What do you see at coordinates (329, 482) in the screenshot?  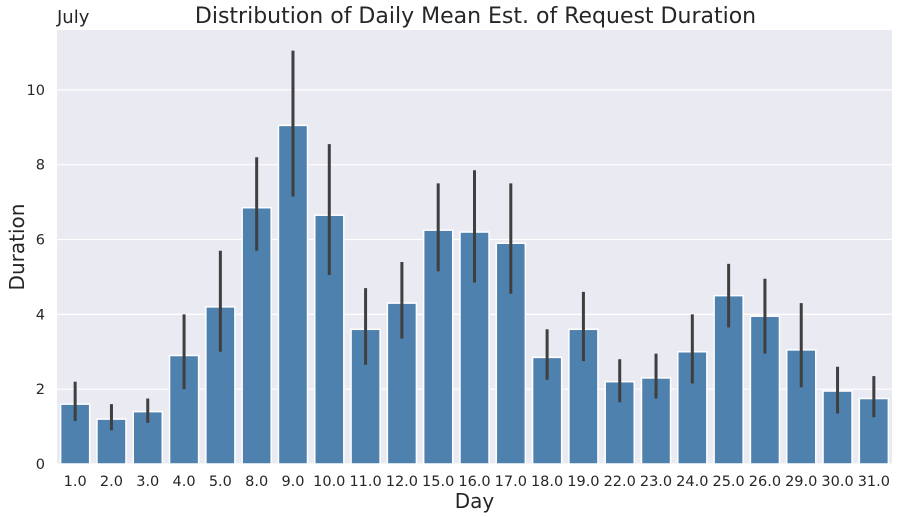 I see `x-tick-label: 10.0` at bounding box center [329, 482].